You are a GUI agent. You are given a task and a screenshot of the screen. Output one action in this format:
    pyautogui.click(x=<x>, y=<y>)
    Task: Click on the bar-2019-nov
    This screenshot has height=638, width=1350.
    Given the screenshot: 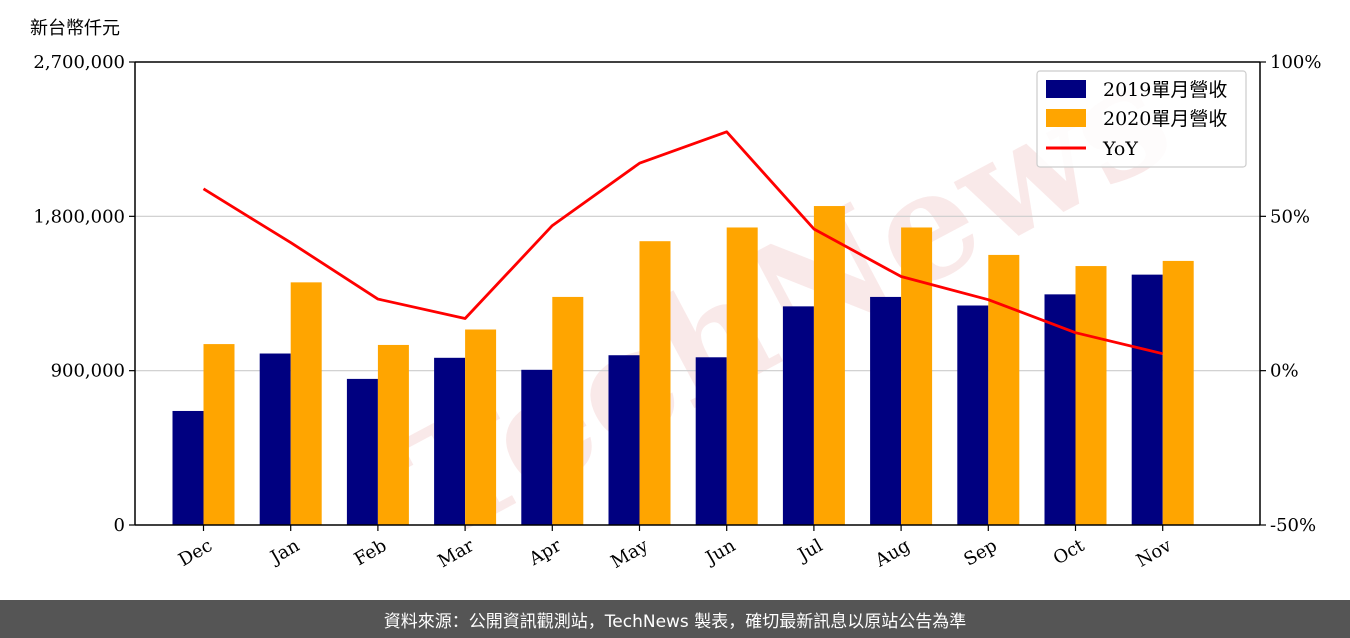 What is the action you would take?
    pyautogui.click(x=1147, y=399)
    